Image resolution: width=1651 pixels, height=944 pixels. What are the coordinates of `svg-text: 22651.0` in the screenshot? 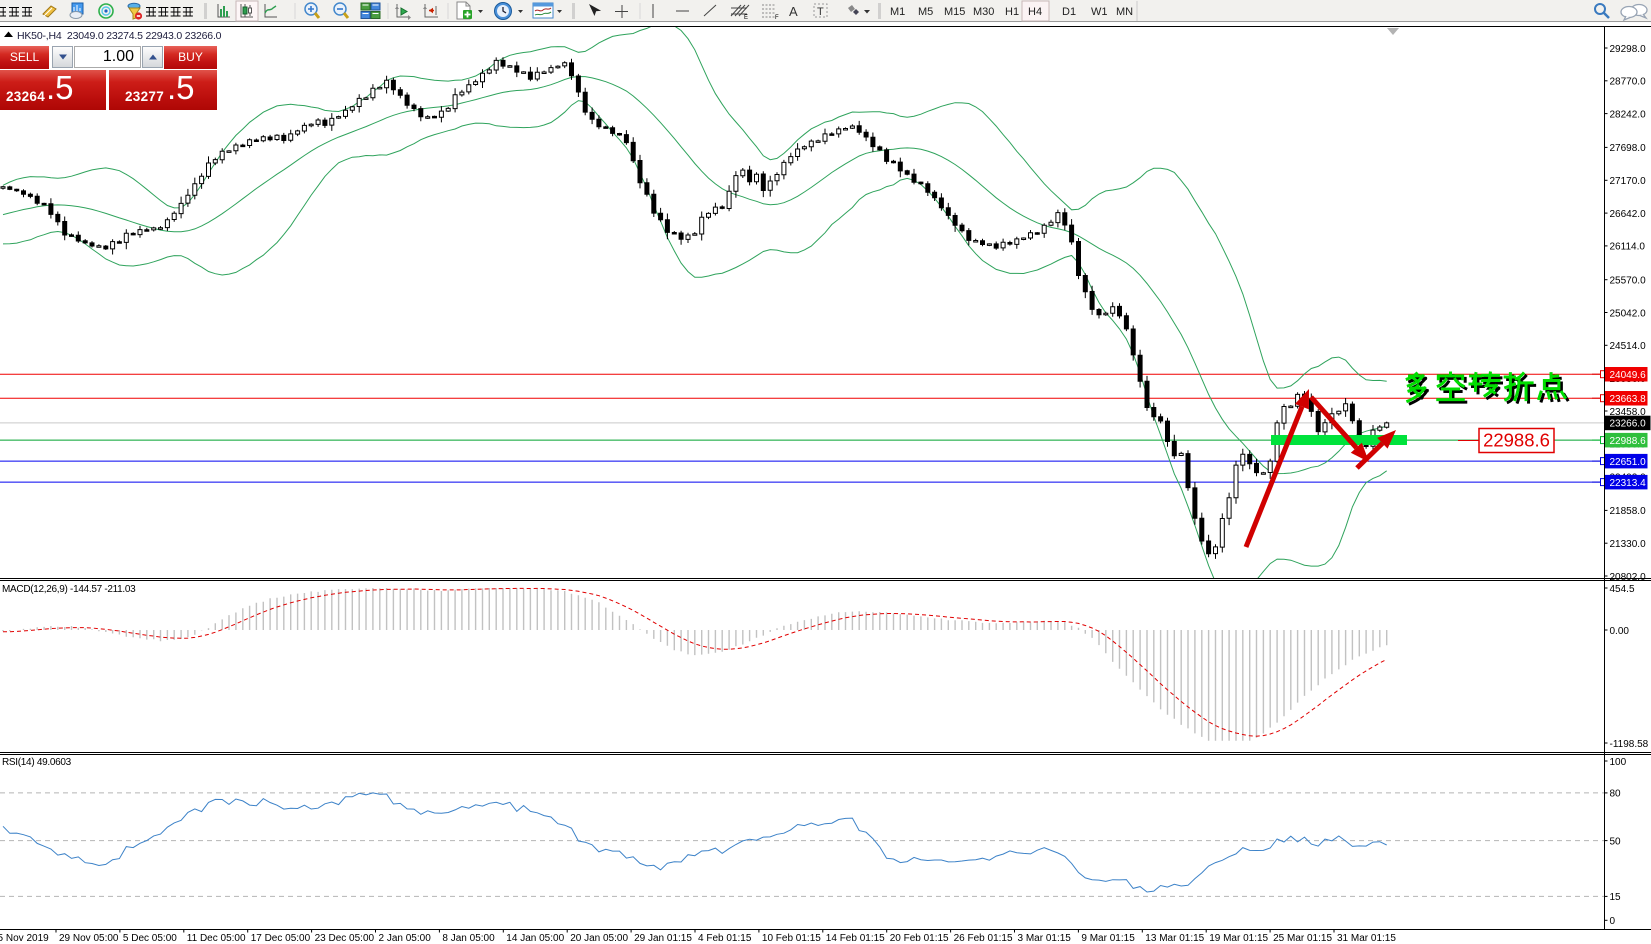 It's located at (1628, 462).